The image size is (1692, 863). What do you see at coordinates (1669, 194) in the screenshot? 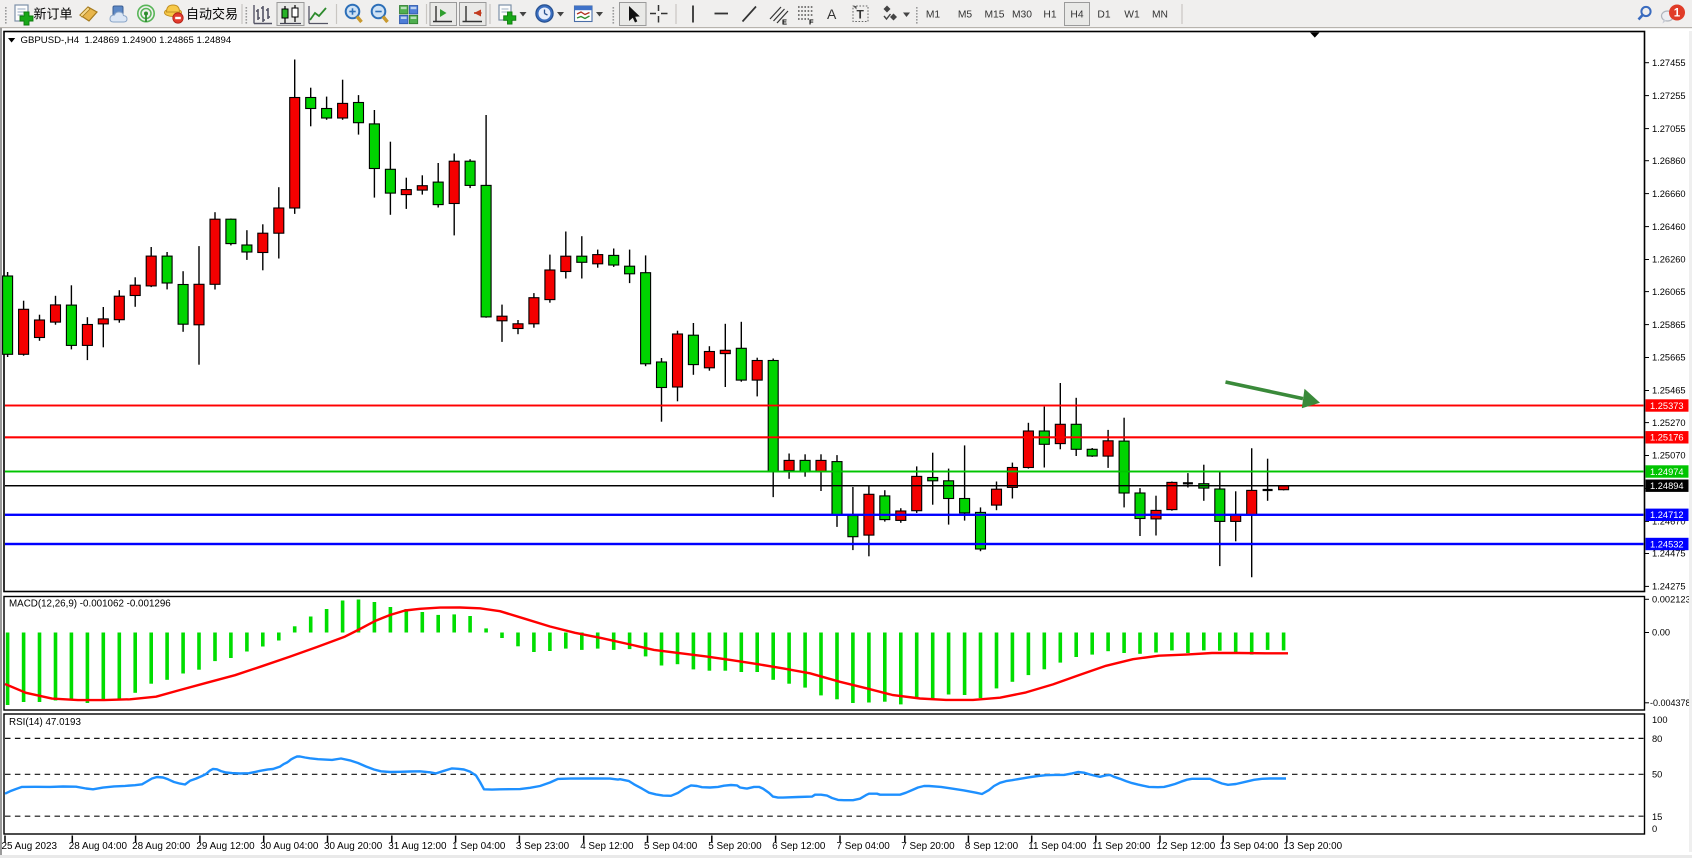
I see `svg-text: 1.26660` at bounding box center [1669, 194].